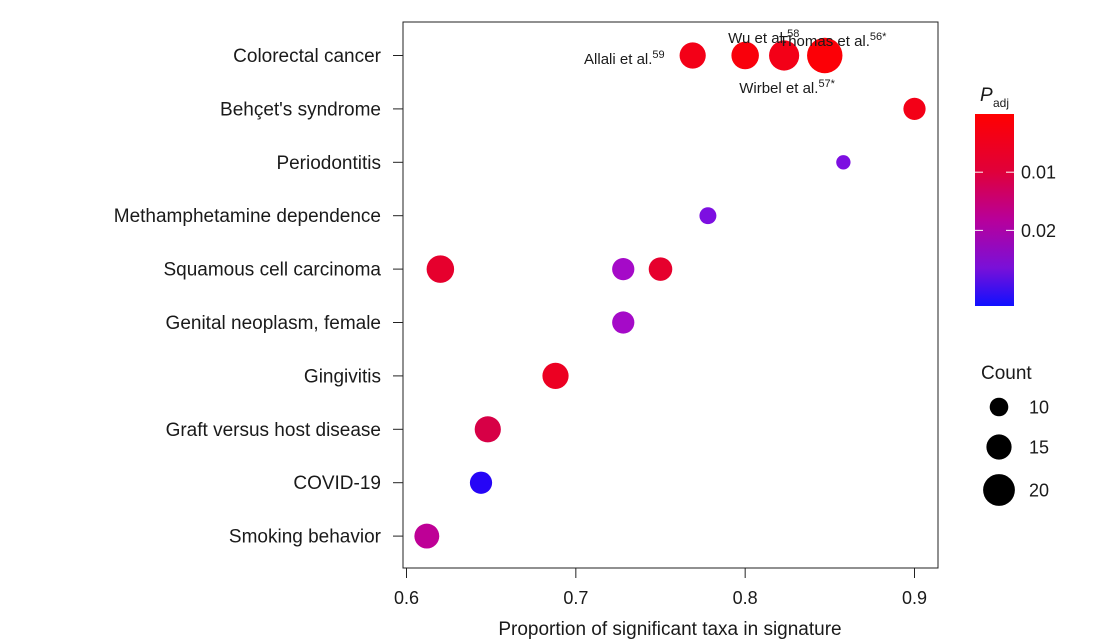 The width and height of the screenshot is (1099, 642). What do you see at coordinates (1006, 373) in the screenshot?
I see `size-legend-title: Count` at bounding box center [1006, 373].